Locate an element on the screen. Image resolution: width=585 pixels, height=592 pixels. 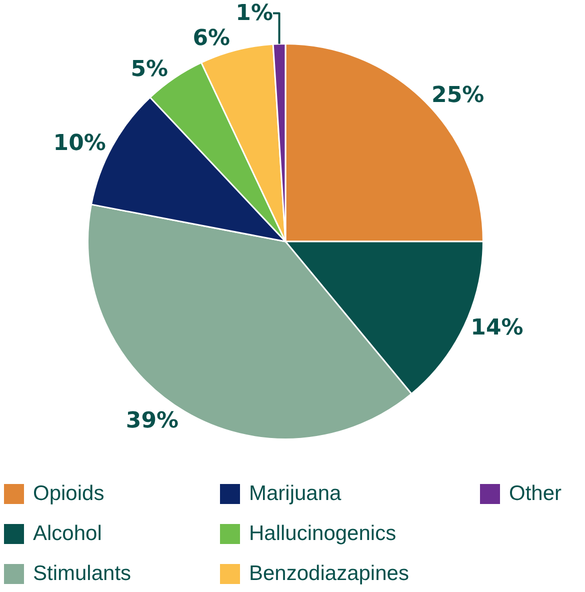
data-label: 10% is located at coordinates (79, 143).